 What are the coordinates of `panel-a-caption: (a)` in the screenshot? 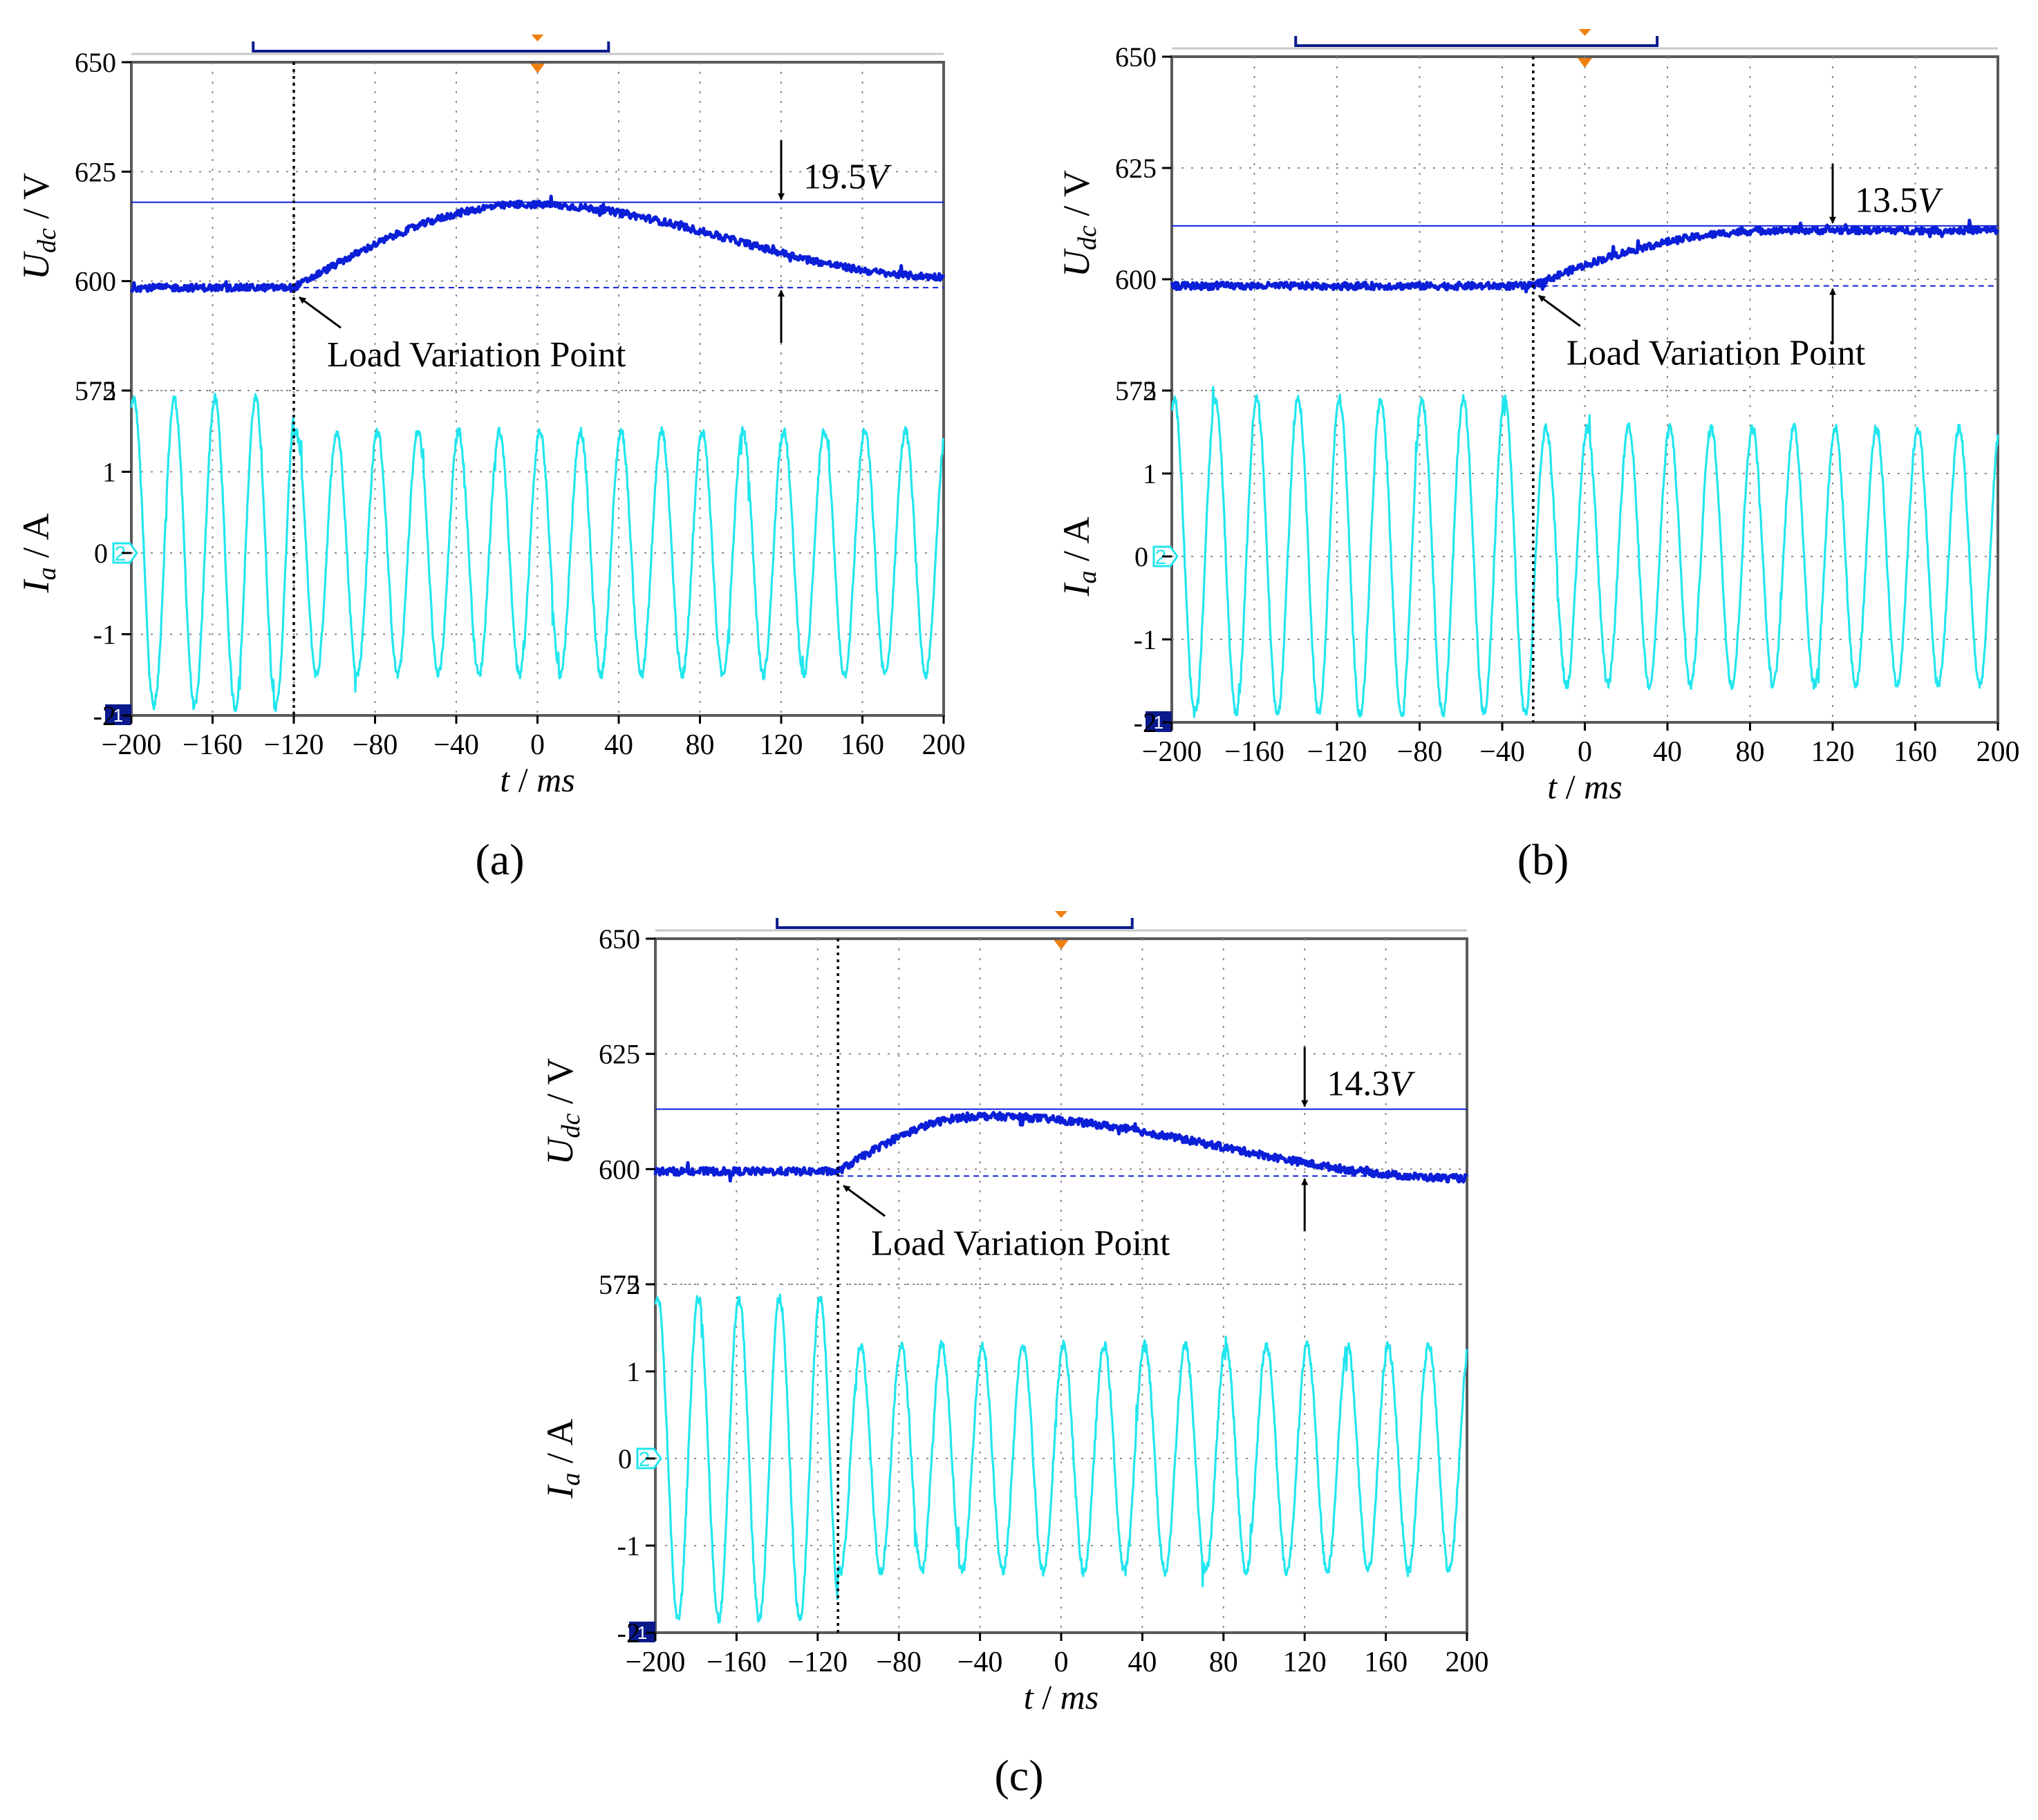 It's located at (499, 859).